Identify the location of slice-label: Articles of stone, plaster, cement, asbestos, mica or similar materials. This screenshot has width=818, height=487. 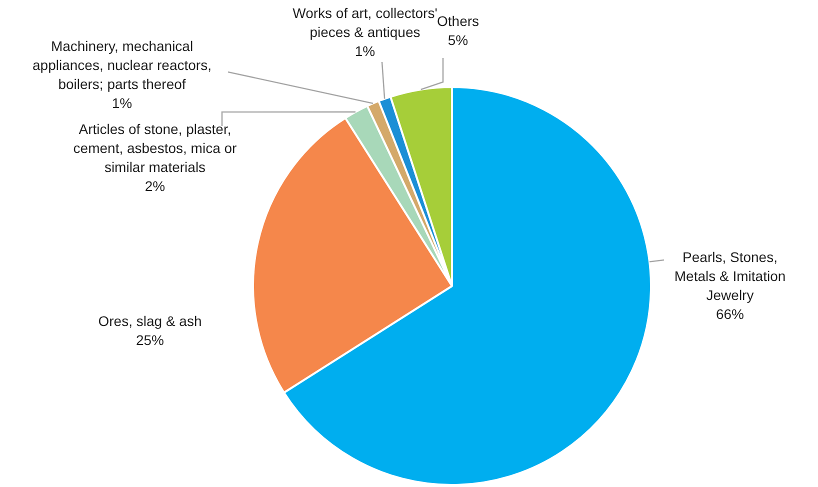
(155, 148).